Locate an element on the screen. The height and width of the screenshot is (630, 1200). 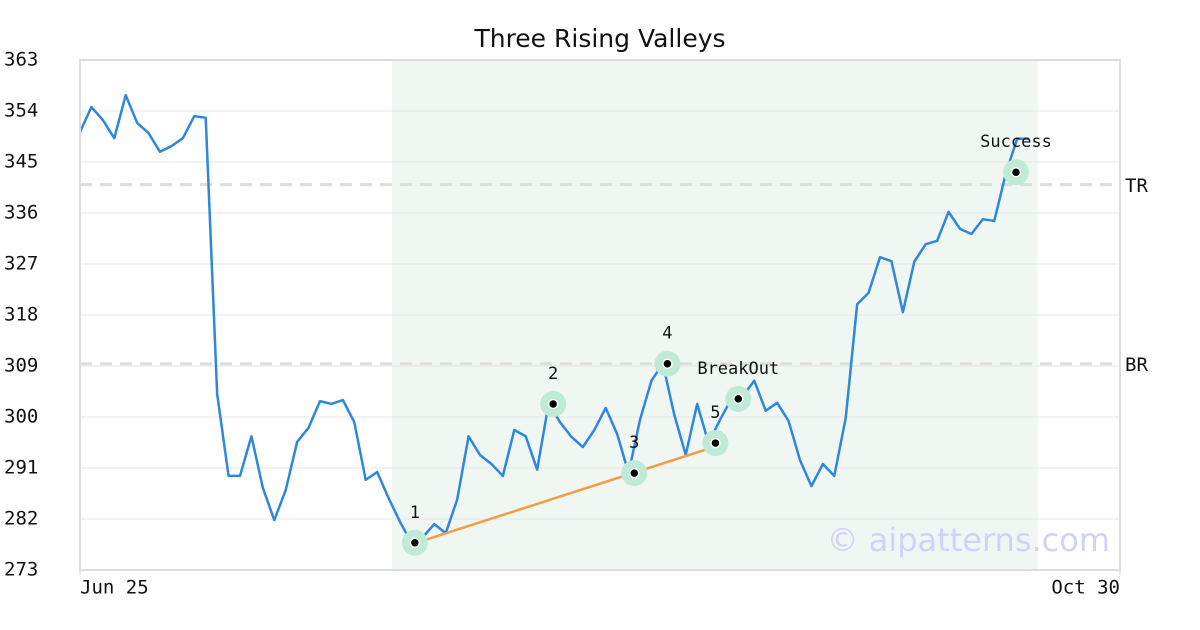
marker-label: 4 is located at coordinates (667, 334).